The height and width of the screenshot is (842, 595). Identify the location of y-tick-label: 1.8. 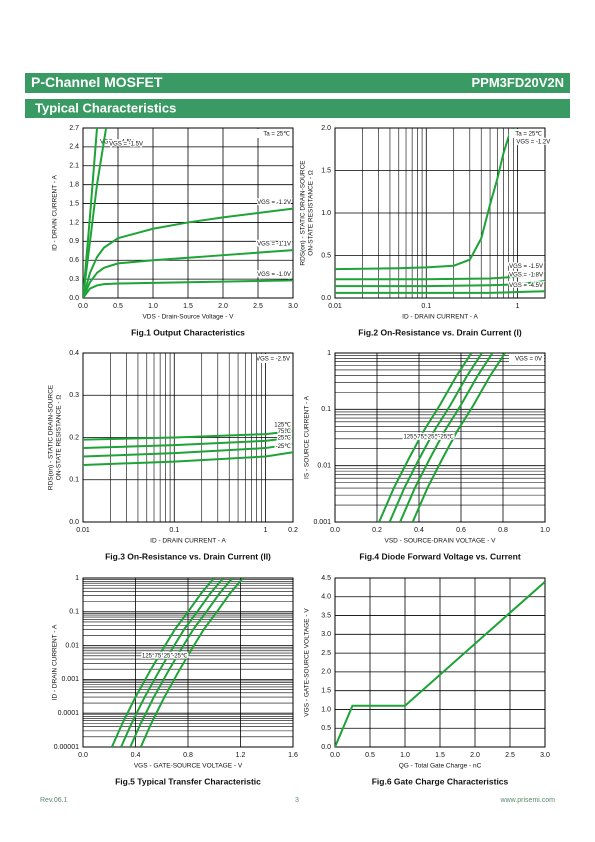
(74, 185).